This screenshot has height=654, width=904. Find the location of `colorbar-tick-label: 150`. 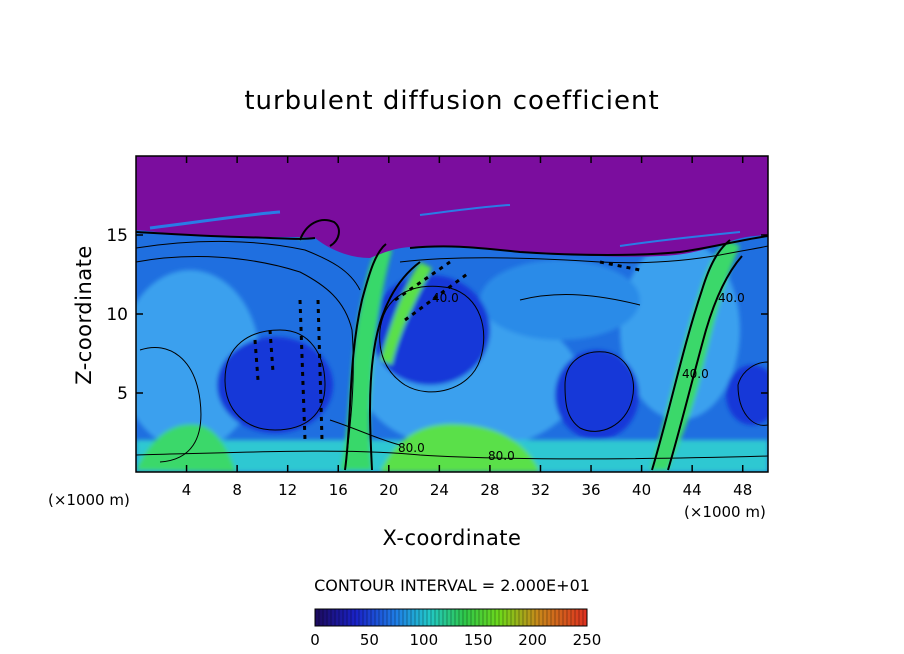

colorbar-tick-label: 150 is located at coordinates (478, 640).